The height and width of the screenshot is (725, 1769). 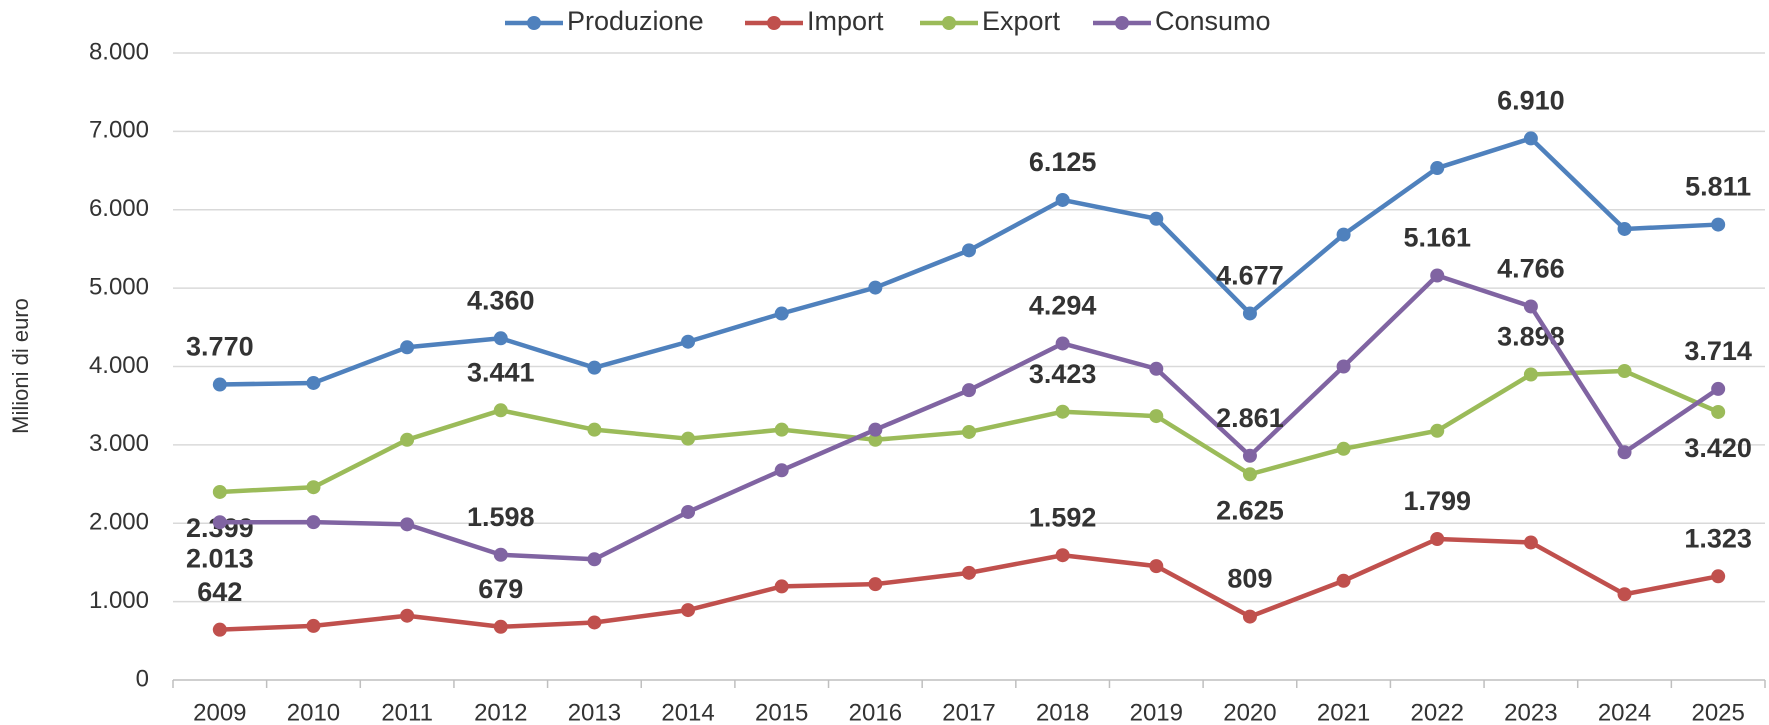 I want to click on x-tick-label: 2014, so click(x=687, y=712).